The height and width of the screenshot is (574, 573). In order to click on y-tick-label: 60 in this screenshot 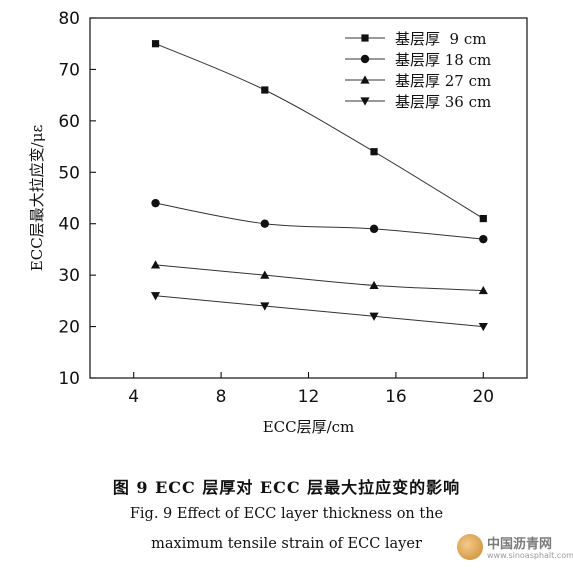, I will do `click(69, 122)`.